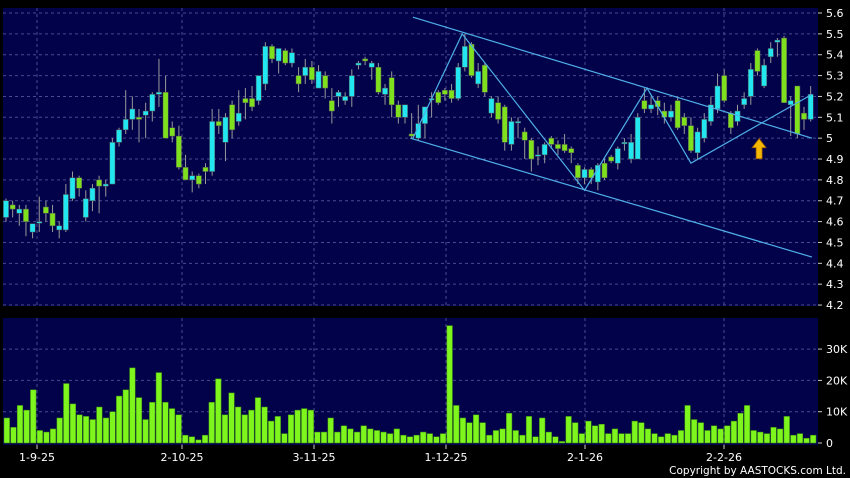  What do you see at coordinates (835, 13) in the screenshot?
I see `price-tick-label: 5.6` at bounding box center [835, 13].